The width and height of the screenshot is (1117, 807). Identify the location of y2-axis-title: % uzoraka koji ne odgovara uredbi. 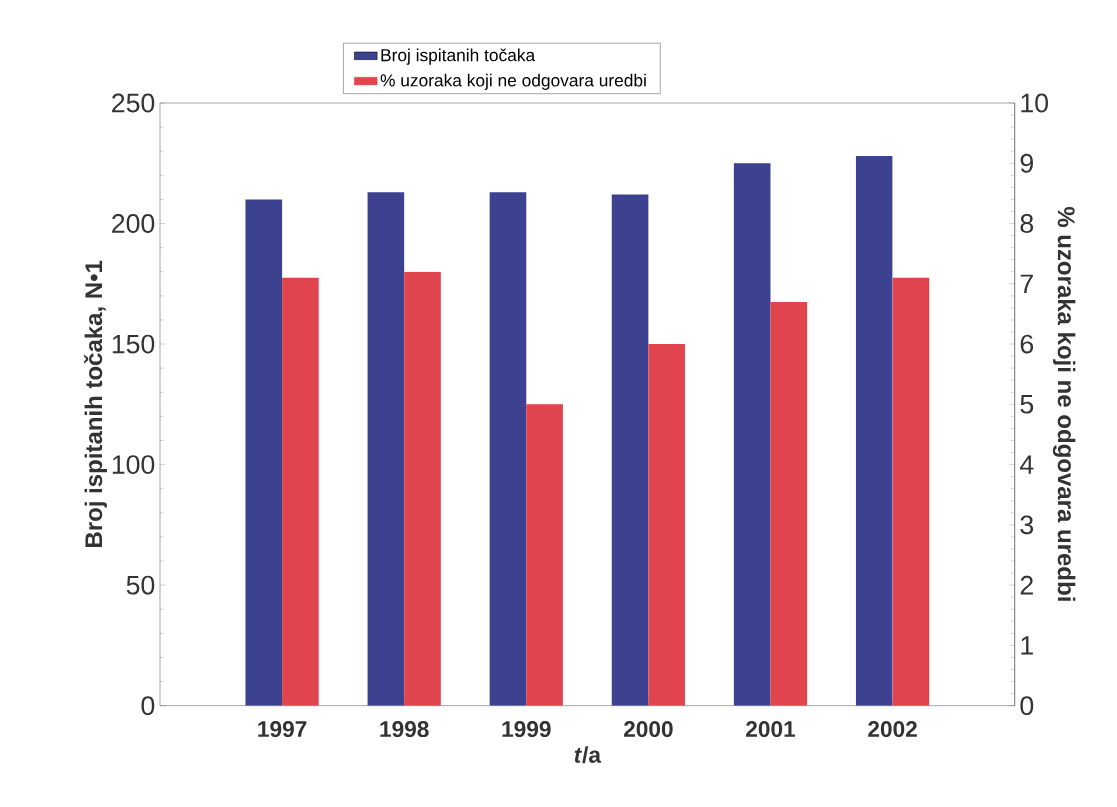
(1064, 403).